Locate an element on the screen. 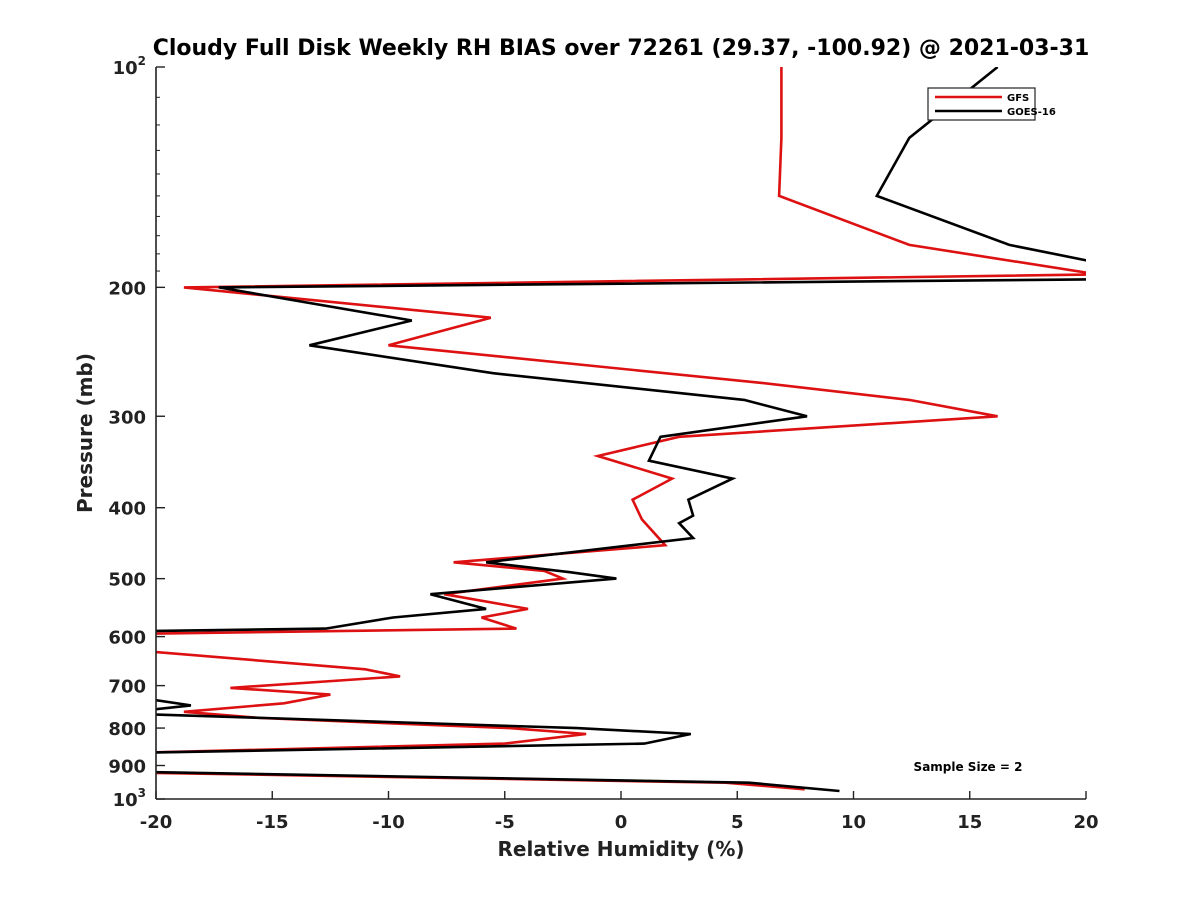 The width and height of the screenshot is (1200, 900). y-tick-label: 10³ is located at coordinates (129, 798).